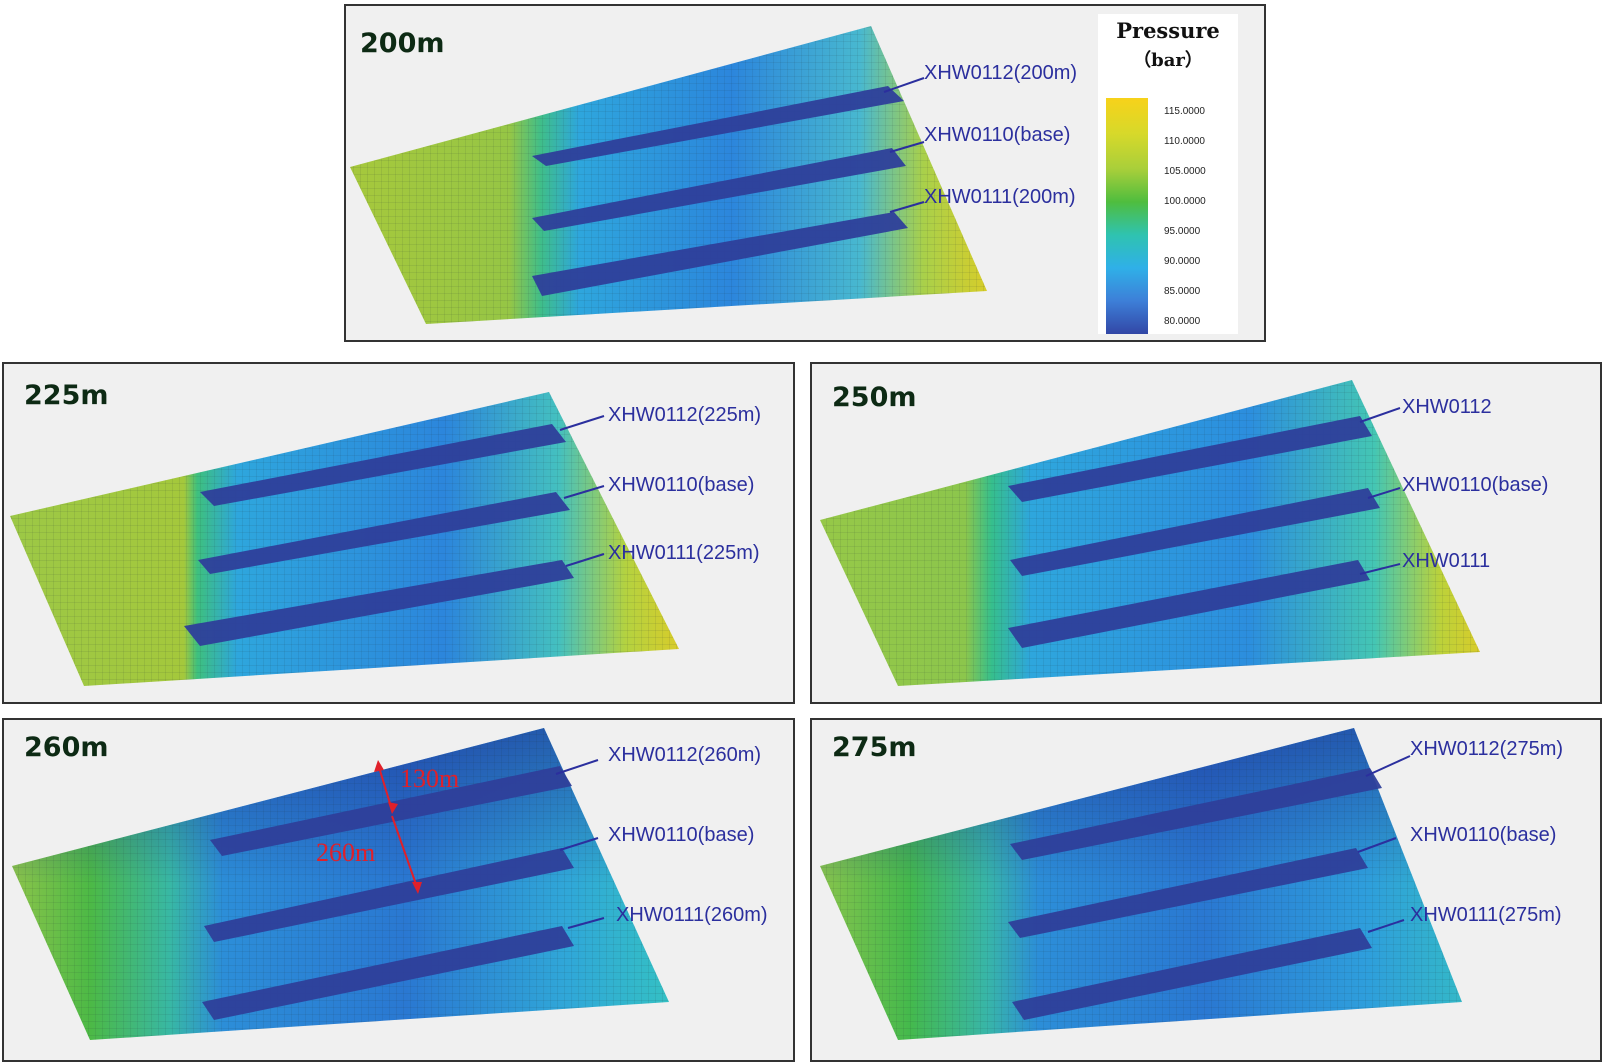  I want to click on well-label-xhw0112: XHW0112(225m), so click(685, 415).